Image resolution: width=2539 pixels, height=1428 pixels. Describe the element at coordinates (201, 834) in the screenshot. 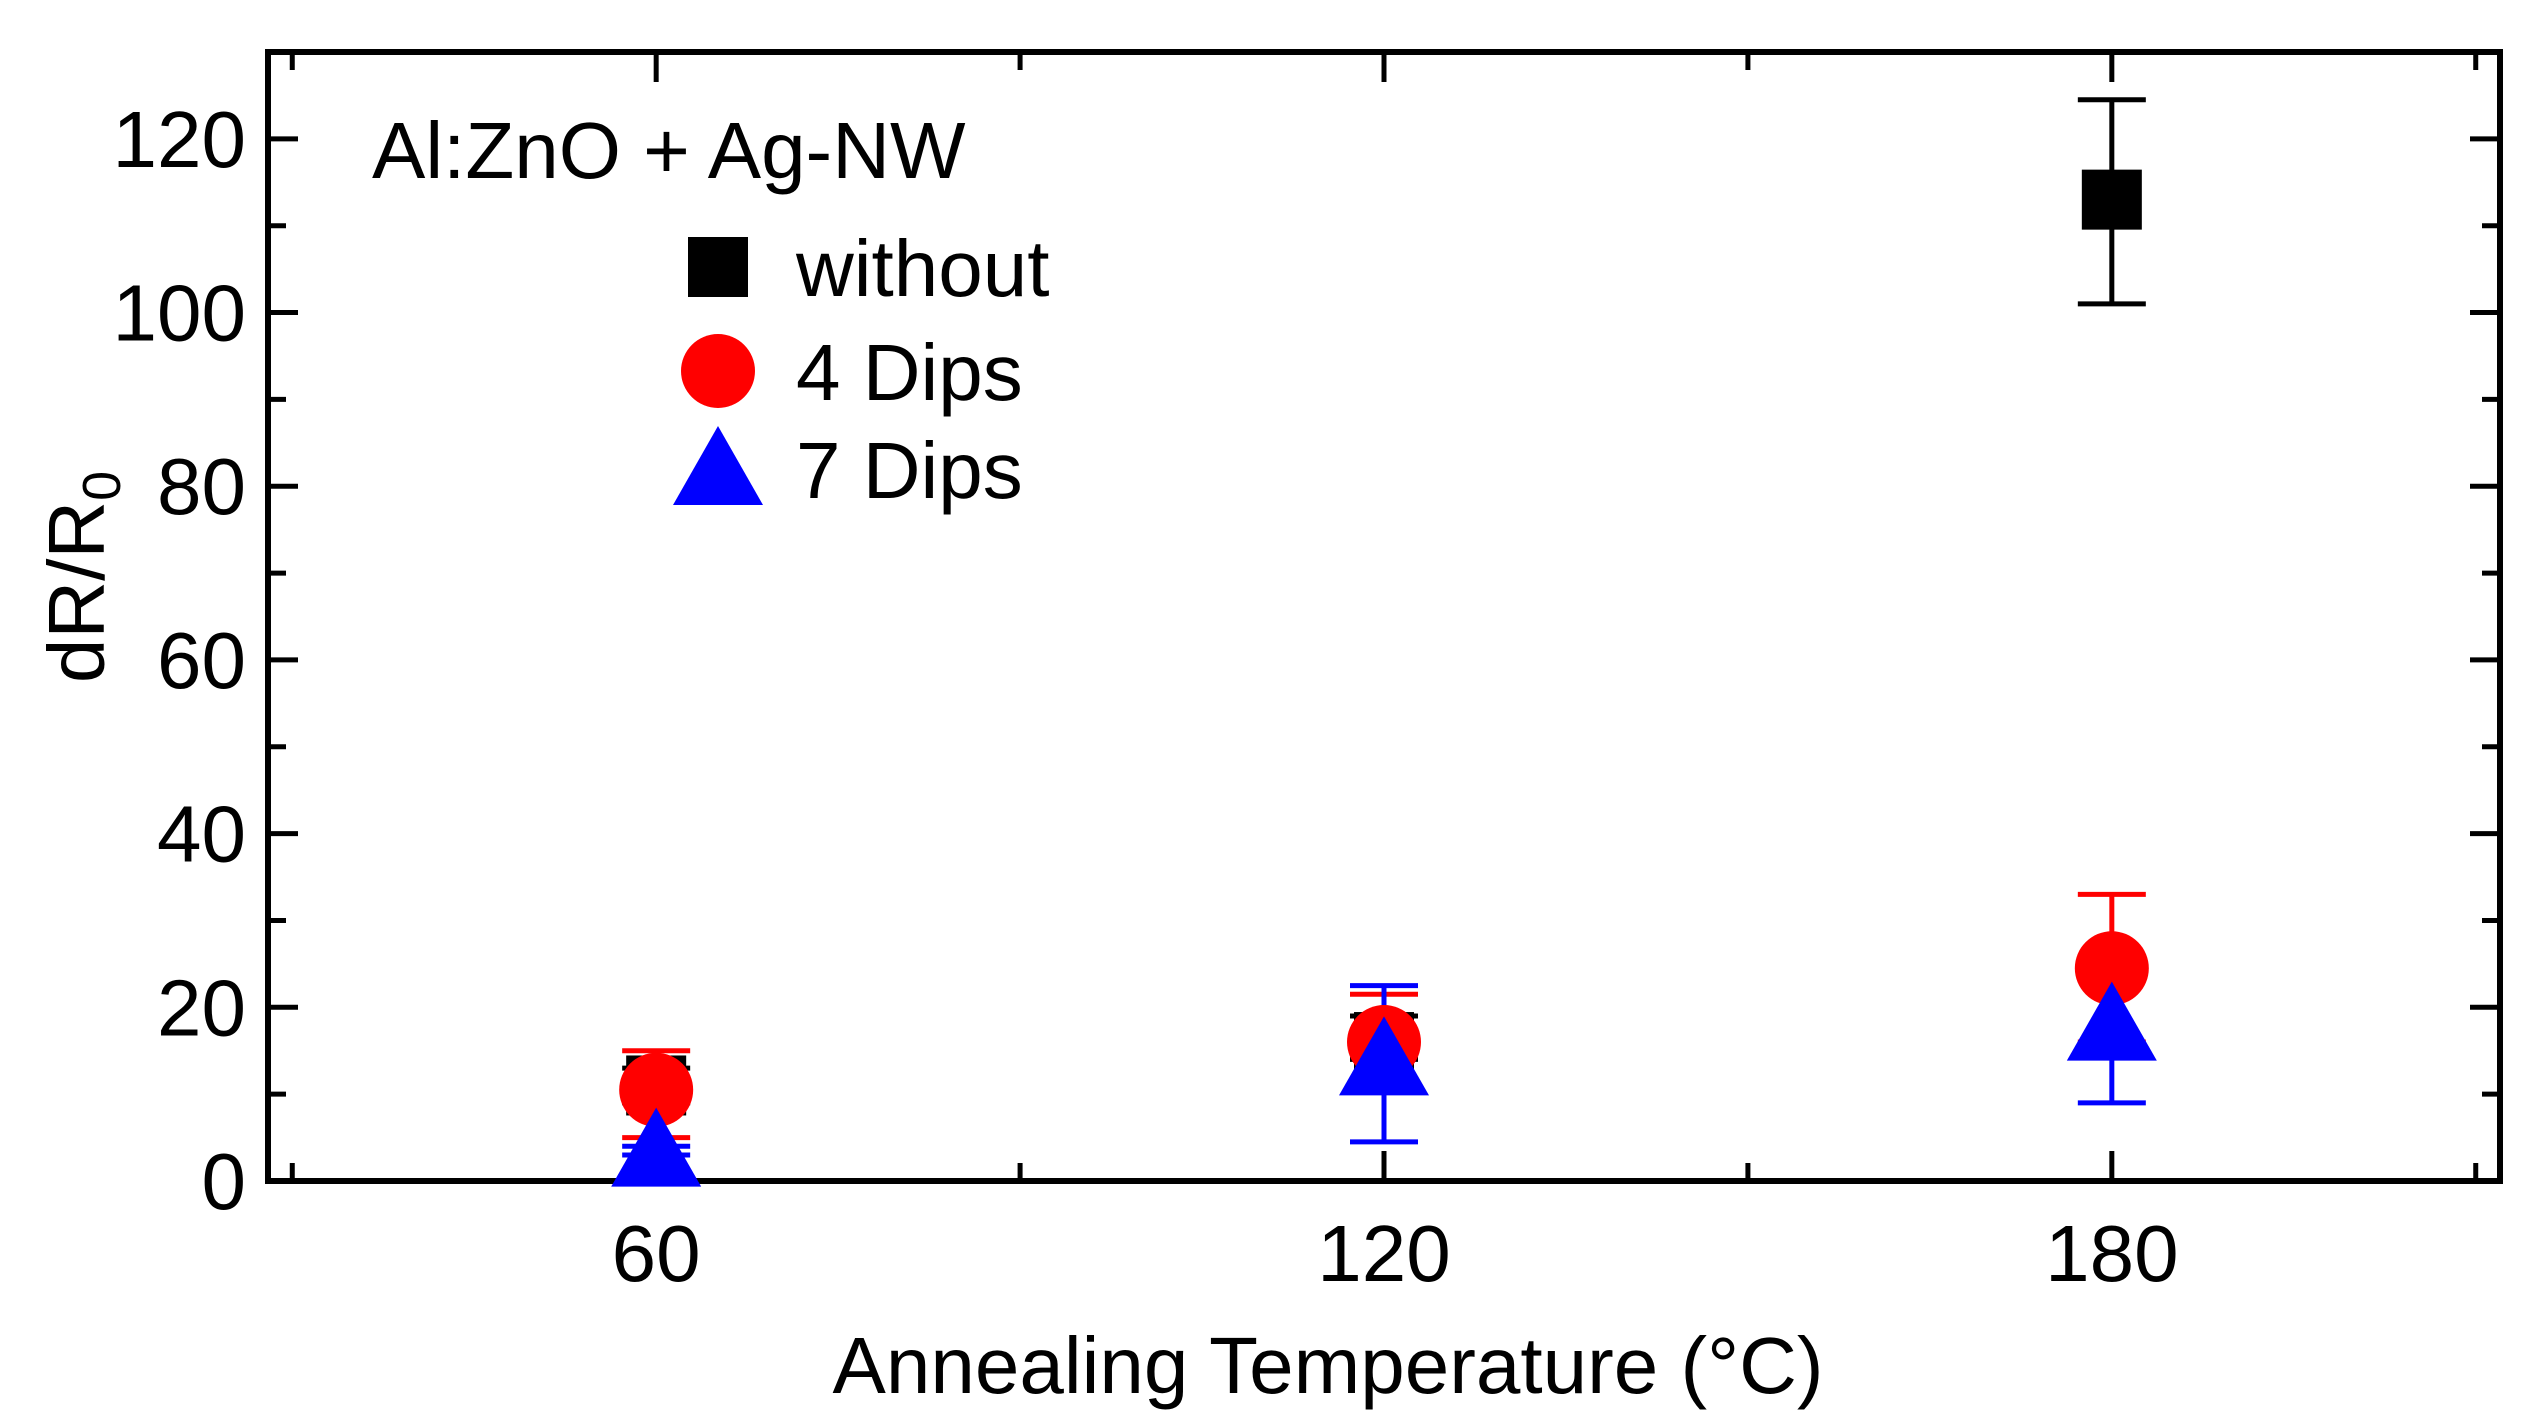

I see `y-tick-label: 40` at that location.